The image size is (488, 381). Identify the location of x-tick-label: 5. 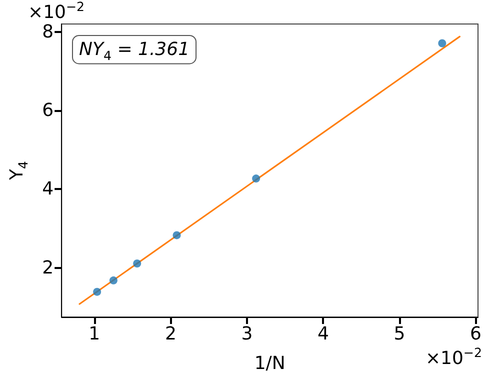
(400, 334).